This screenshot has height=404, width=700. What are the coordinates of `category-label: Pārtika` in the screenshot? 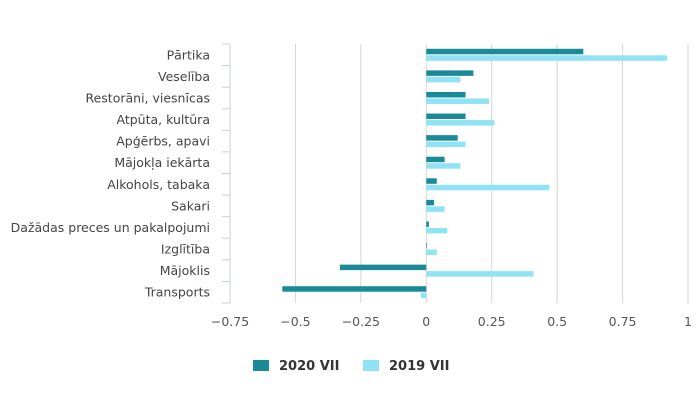 It's located at (188, 54).